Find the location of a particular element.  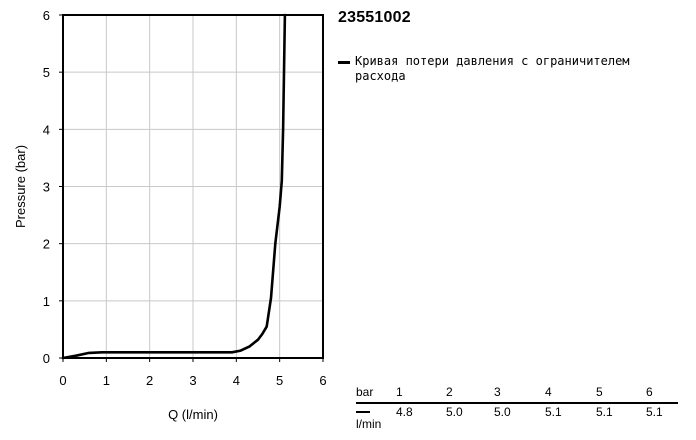

y-tick-label: 2 is located at coordinates (46, 244).